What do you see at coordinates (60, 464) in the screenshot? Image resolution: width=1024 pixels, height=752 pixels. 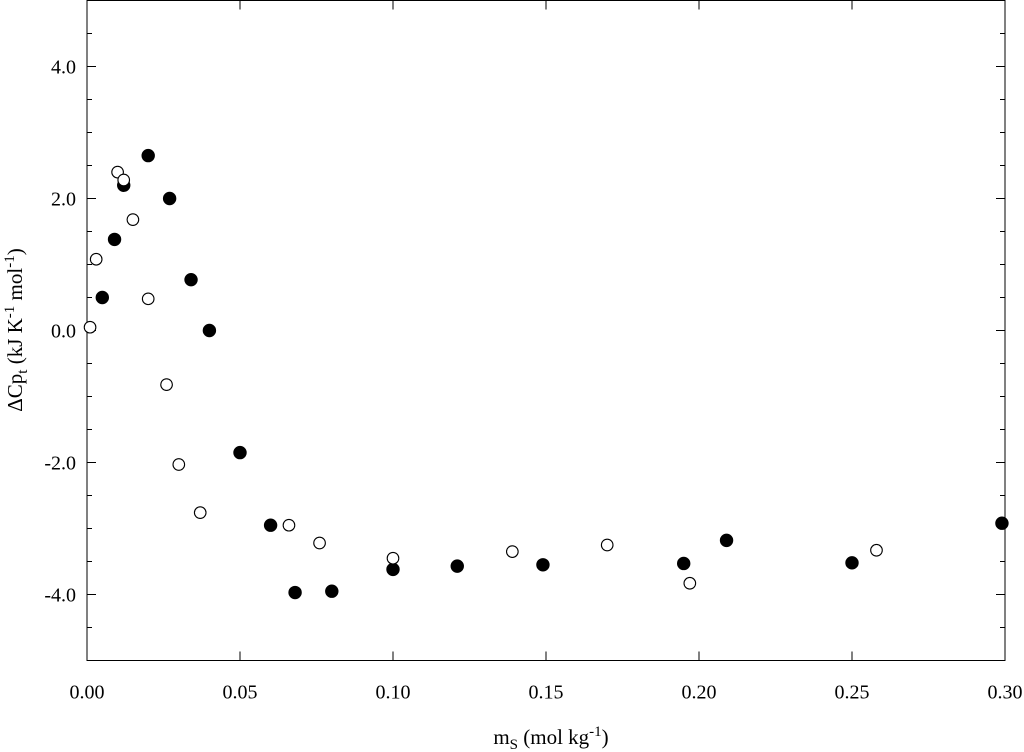 I see `y-tick-label: -2.0` at bounding box center [60, 464].